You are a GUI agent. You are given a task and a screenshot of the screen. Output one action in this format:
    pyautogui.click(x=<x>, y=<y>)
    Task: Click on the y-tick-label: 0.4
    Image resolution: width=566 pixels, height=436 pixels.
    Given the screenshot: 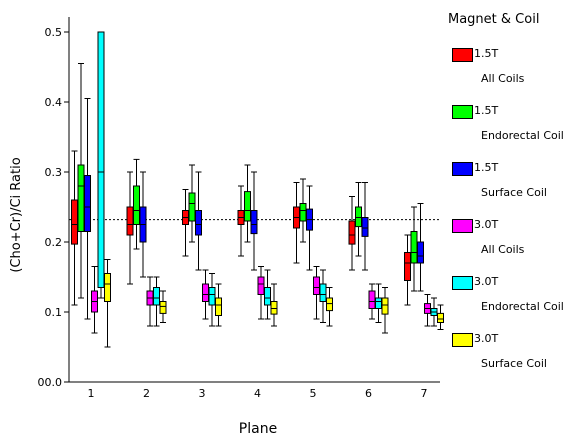 What is the action you would take?
    pyautogui.click(x=54, y=102)
    